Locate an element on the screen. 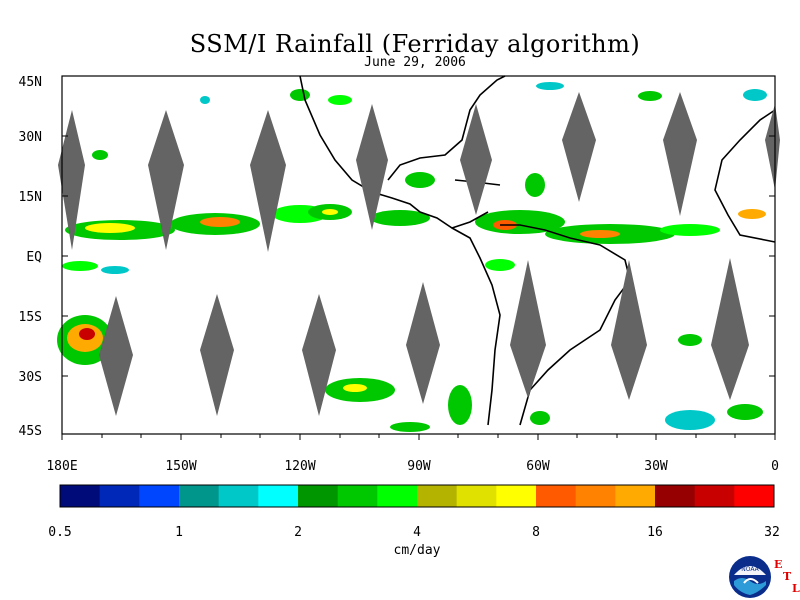 The image size is (800, 600). colorbar-unit: cm/day is located at coordinates (417, 550).